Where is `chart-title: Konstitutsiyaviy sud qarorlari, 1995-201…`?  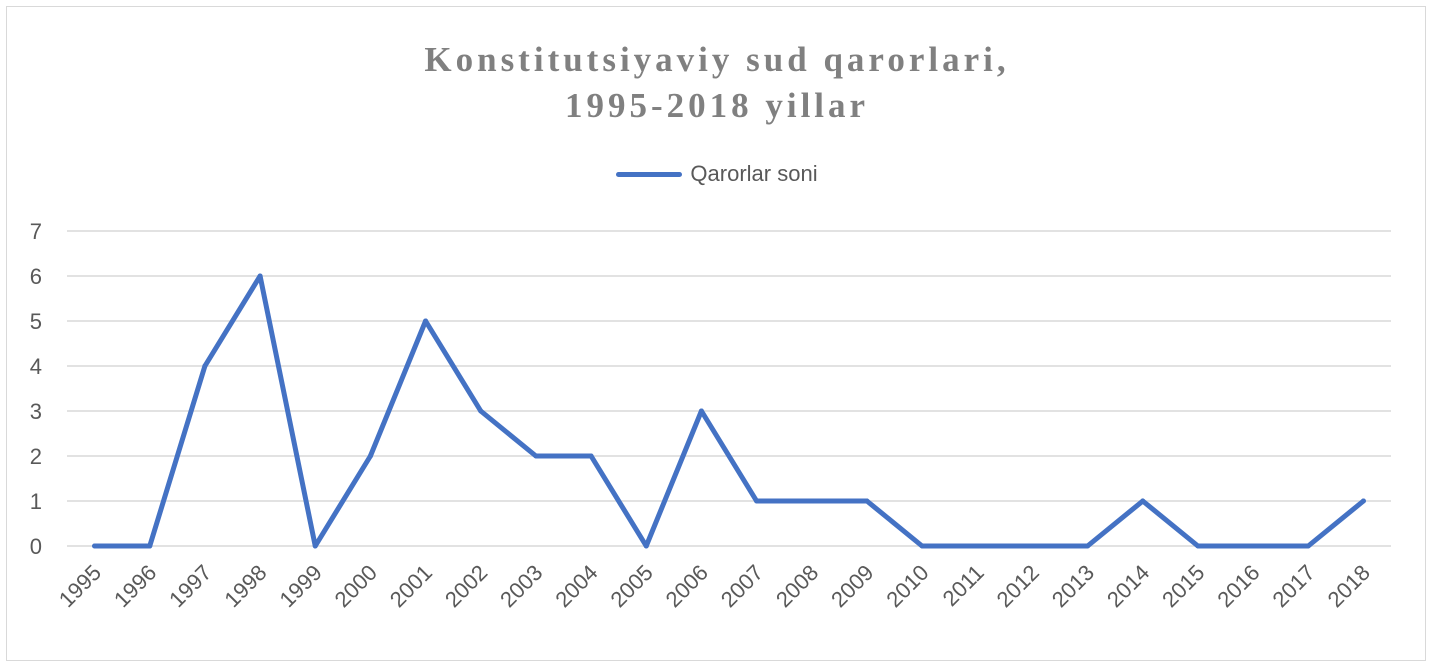
chart-title: Konstitutsiyaviy sud qarorlari, 1995-201… is located at coordinates (717, 83).